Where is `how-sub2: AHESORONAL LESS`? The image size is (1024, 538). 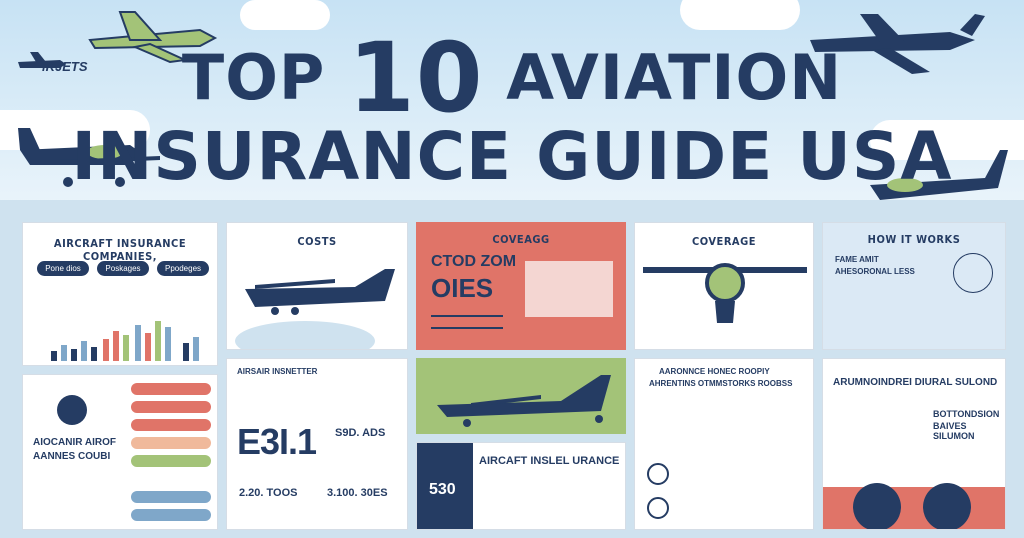 how-sub2: AHESORONAL LESS is located at coordinates (875, 271).